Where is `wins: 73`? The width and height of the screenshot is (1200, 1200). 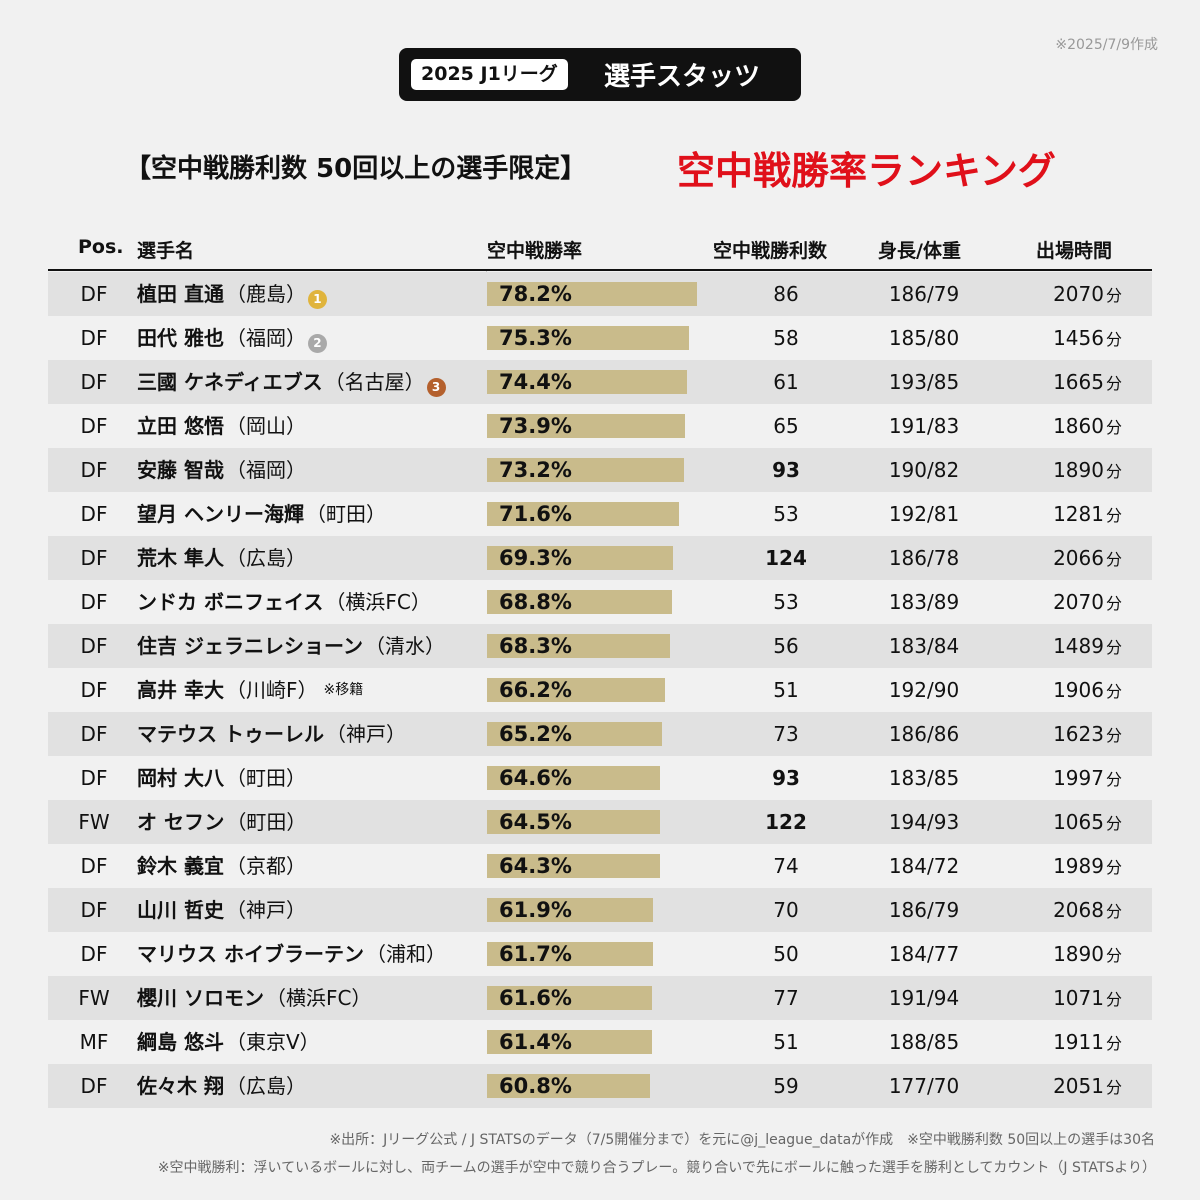
wins: 73 is located at coordinates (786, 734).